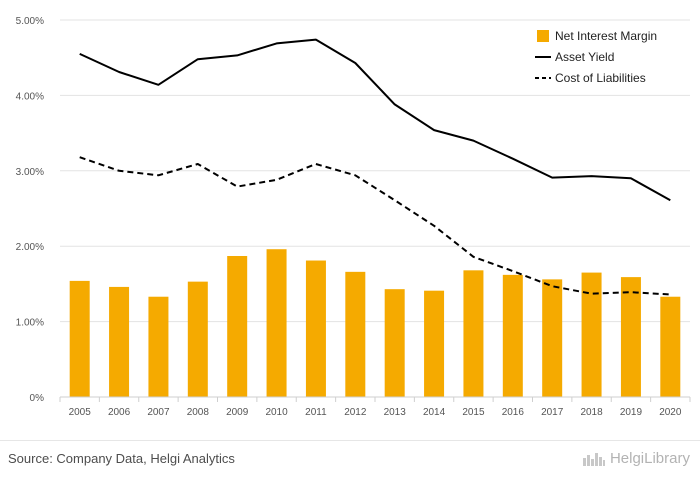 This screenshot has width=700, height=484. Describe the element at coordinates (631, 412) in the screenshot. I see `x-tick-label: 2019` at that location.